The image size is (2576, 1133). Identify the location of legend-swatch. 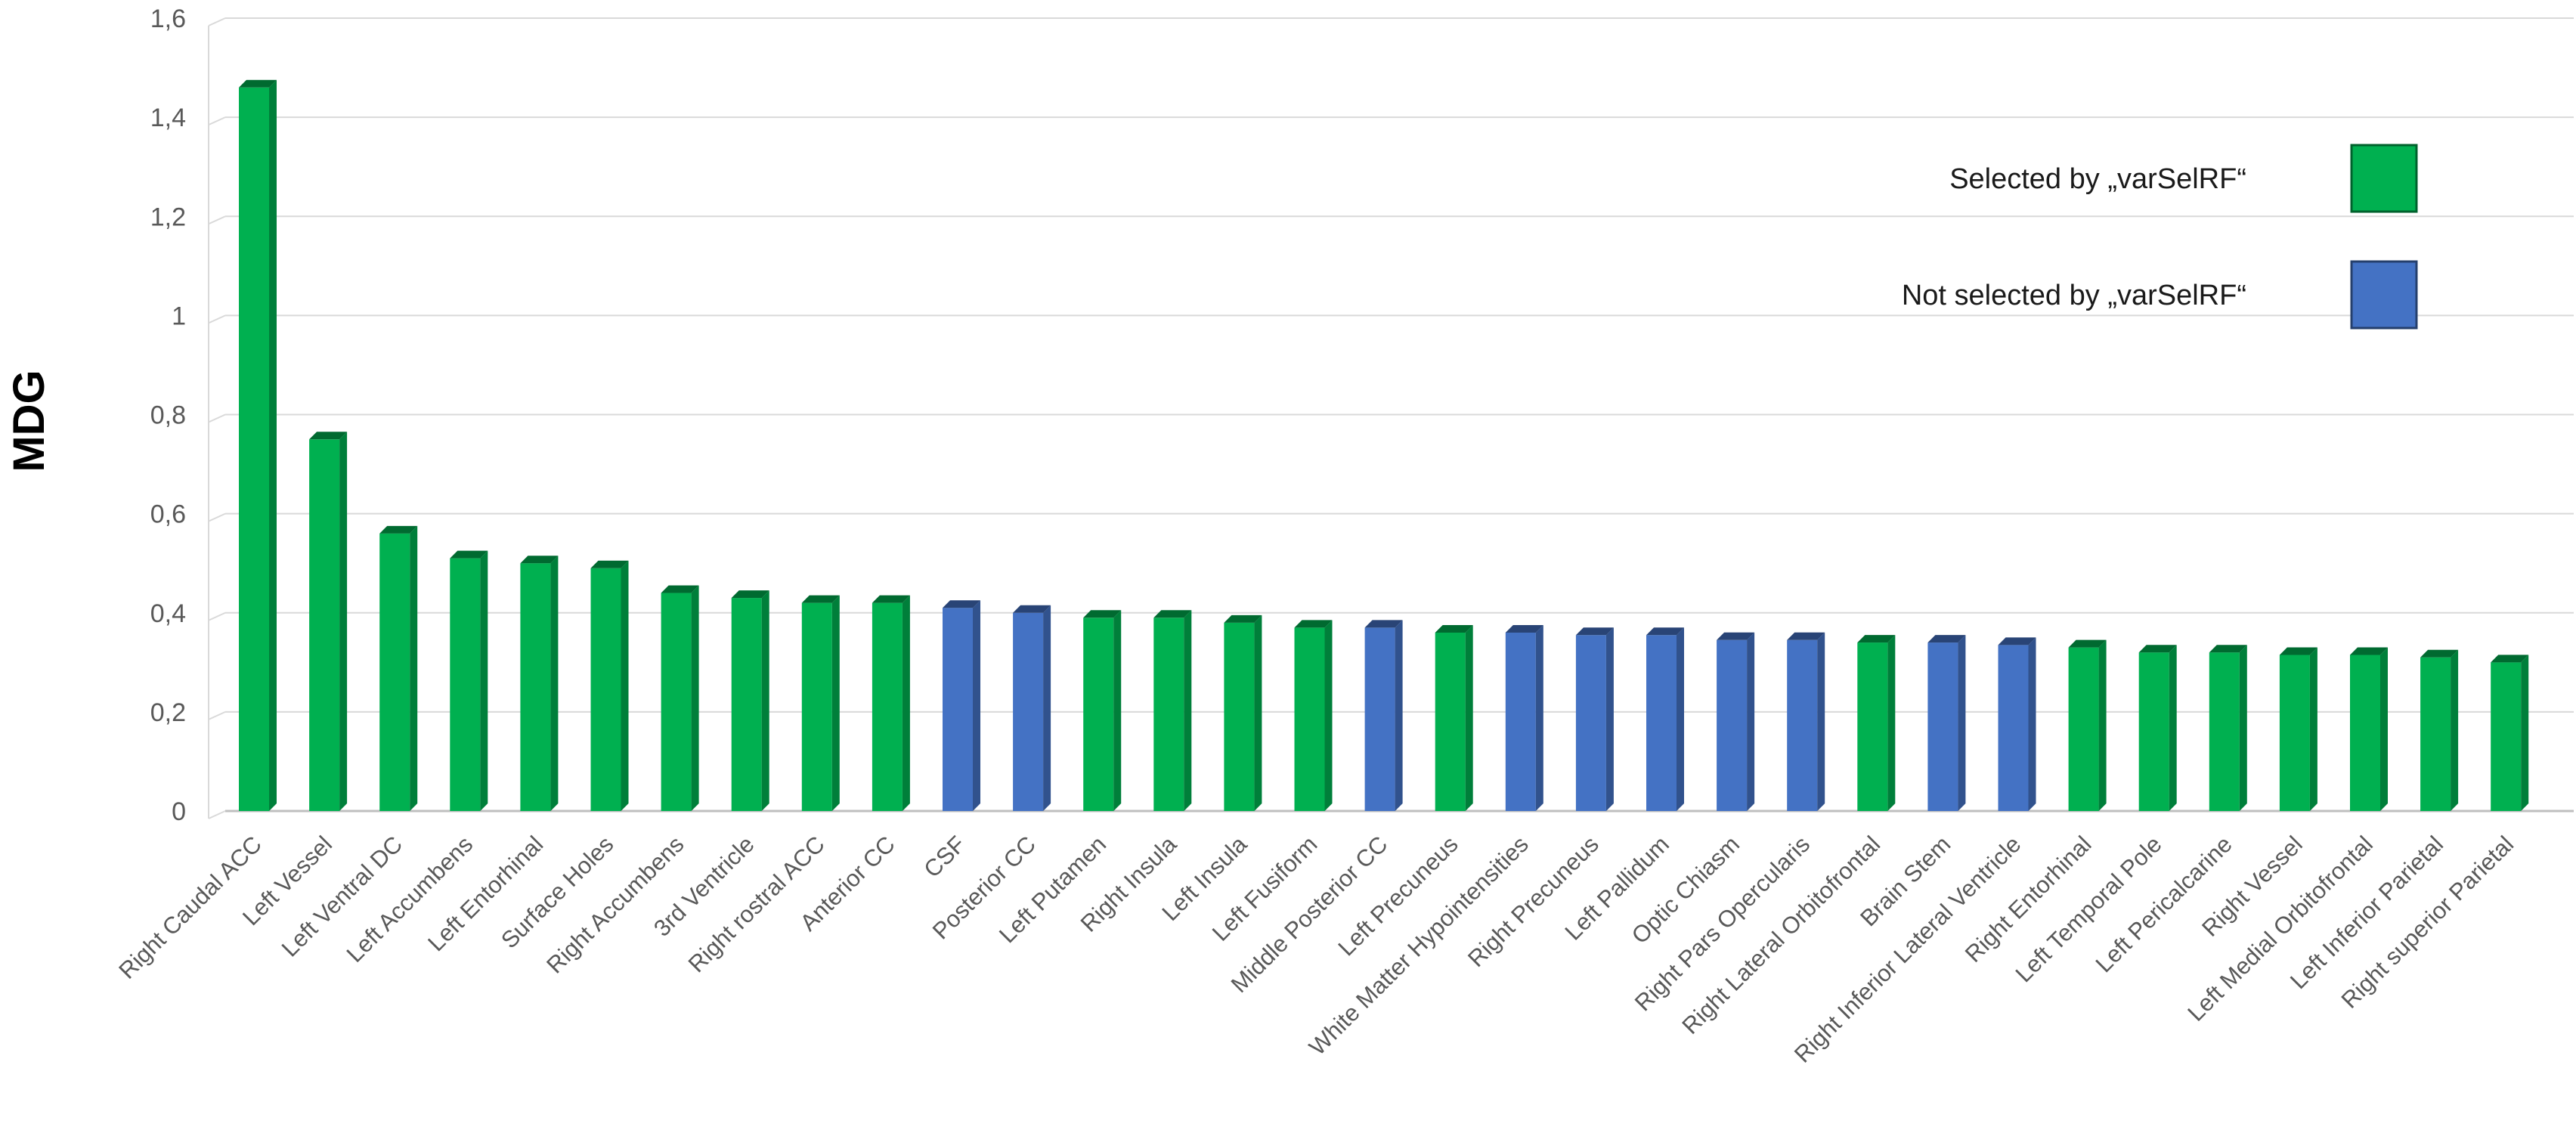
(2384, 178).